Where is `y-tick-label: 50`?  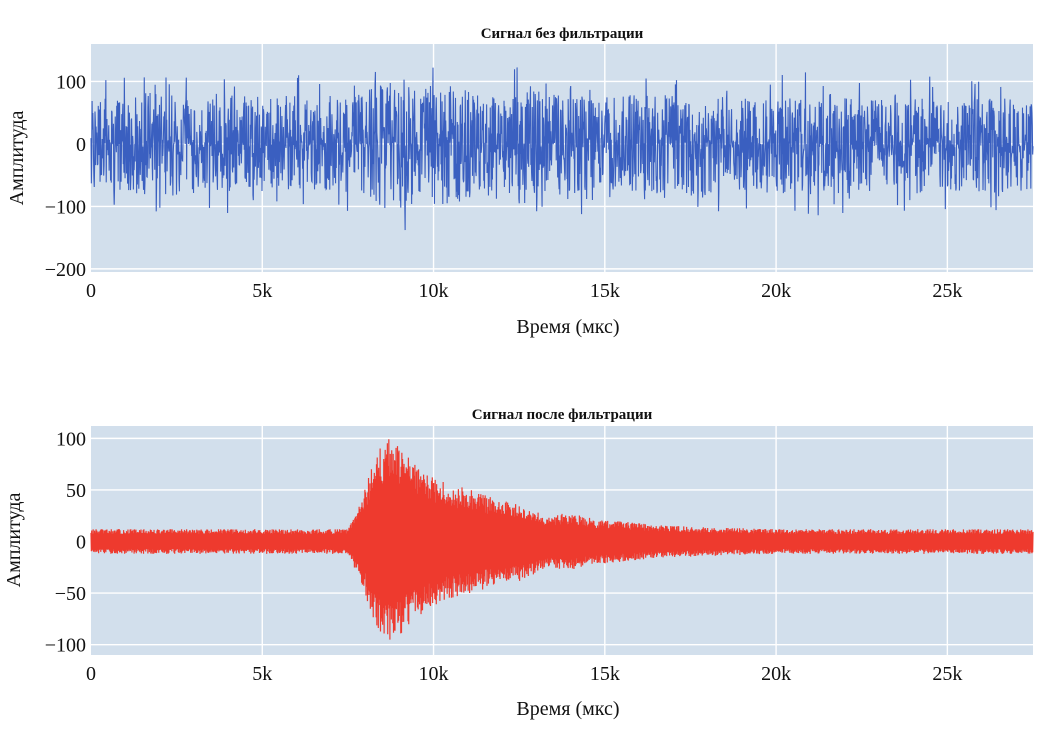
y-tick-label: 50 is located at coordinates (76, 491).